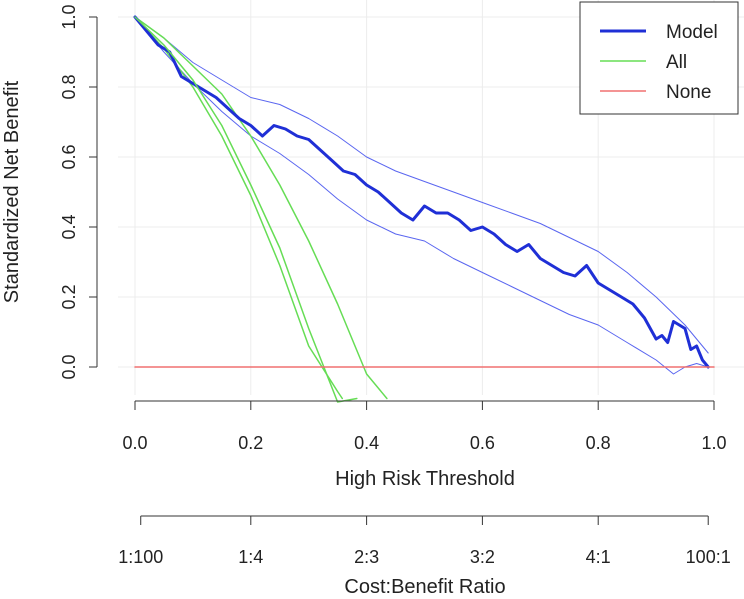 The image size is (744, 599). I want to click on x-tick-label-0: 0.0, so click(134, 443).